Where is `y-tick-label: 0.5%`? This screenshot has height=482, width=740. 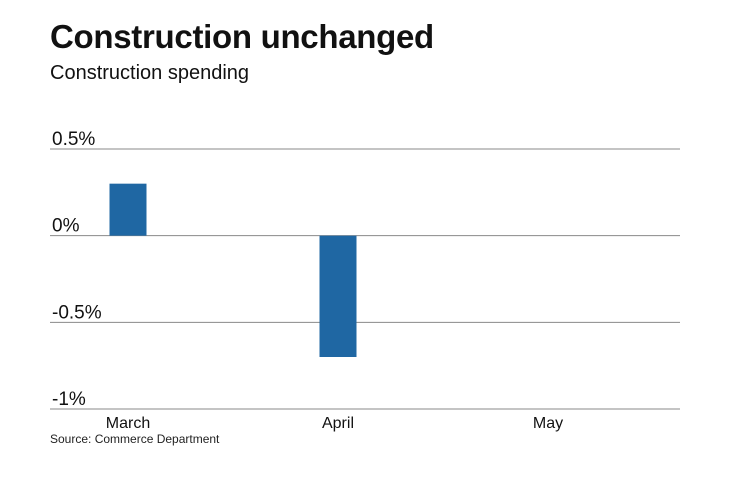
y-tick-label: 0.5% is located at coordinates (73, 139).